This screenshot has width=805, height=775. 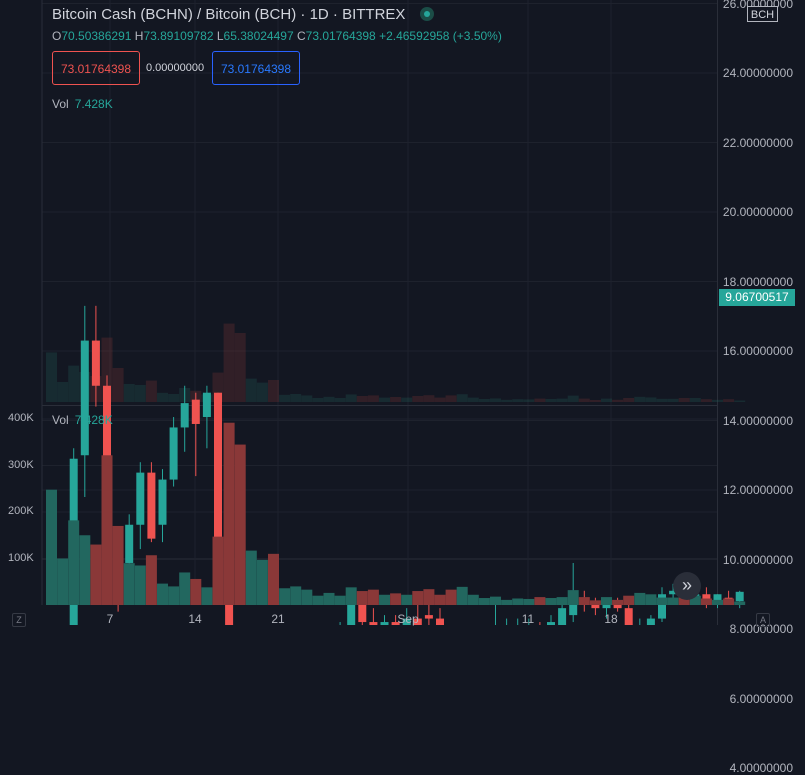 I want to click on scroll-to-realtime-button: », so click(x=687, y=586).